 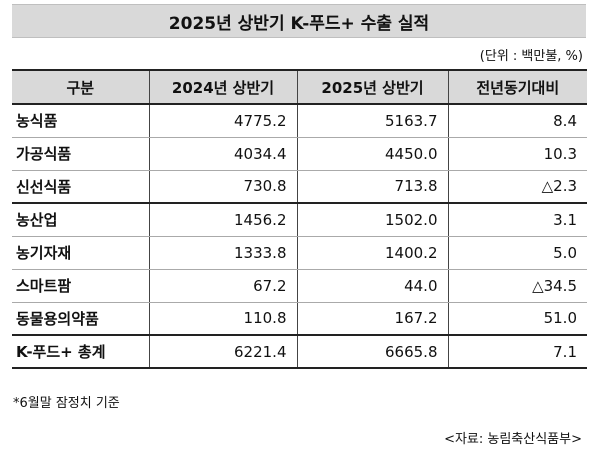 What do you see at coordinates (223, 87) in the screenshot?
I see `header-2024: 2024년 상반기` at bounding box center [223, 87].